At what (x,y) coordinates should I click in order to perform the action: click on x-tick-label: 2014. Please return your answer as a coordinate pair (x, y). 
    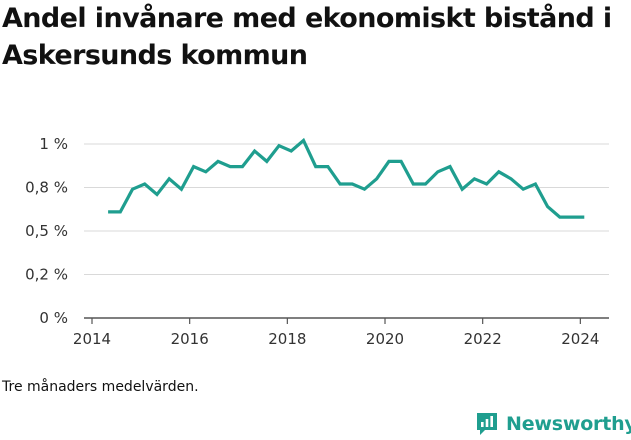
    Looking at the image, I should click on (92, 339).